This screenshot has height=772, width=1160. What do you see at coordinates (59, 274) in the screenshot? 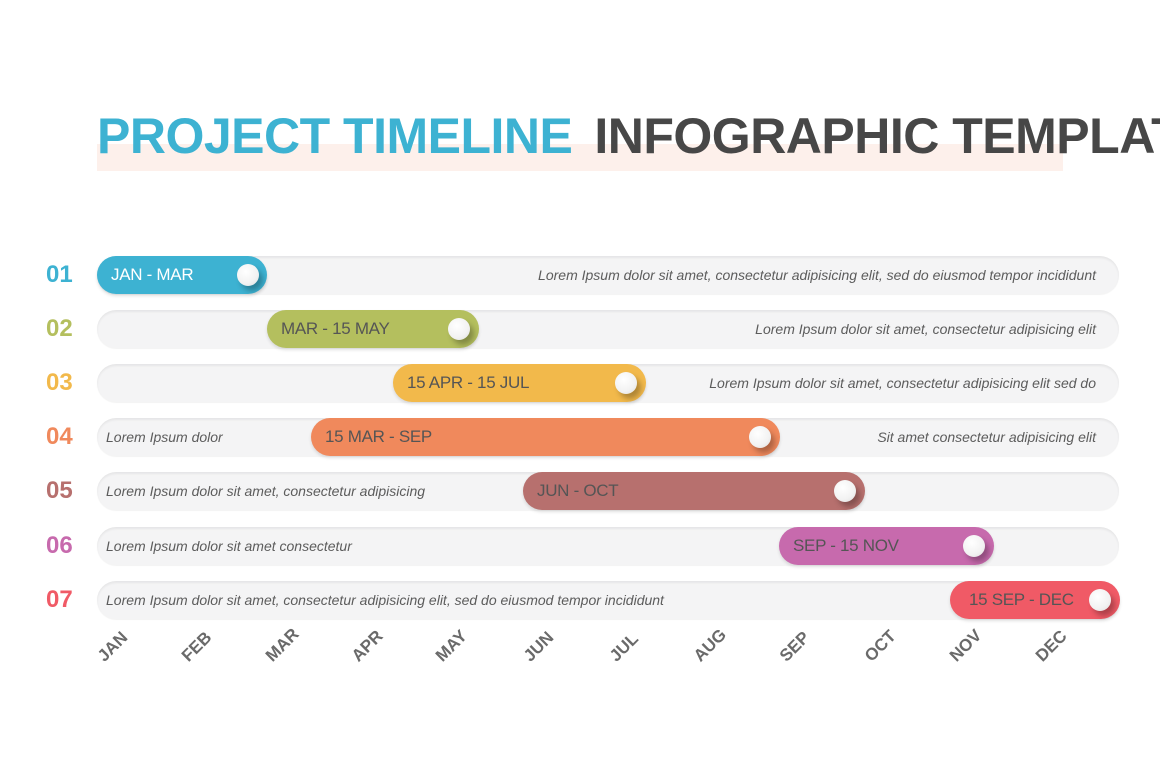
I see `row-number: 01` at bounding box center [59, 274].